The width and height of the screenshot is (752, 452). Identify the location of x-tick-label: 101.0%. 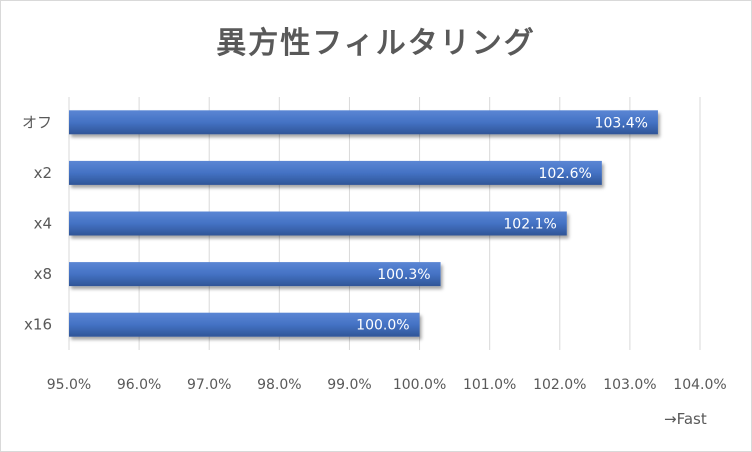
(489, 385).